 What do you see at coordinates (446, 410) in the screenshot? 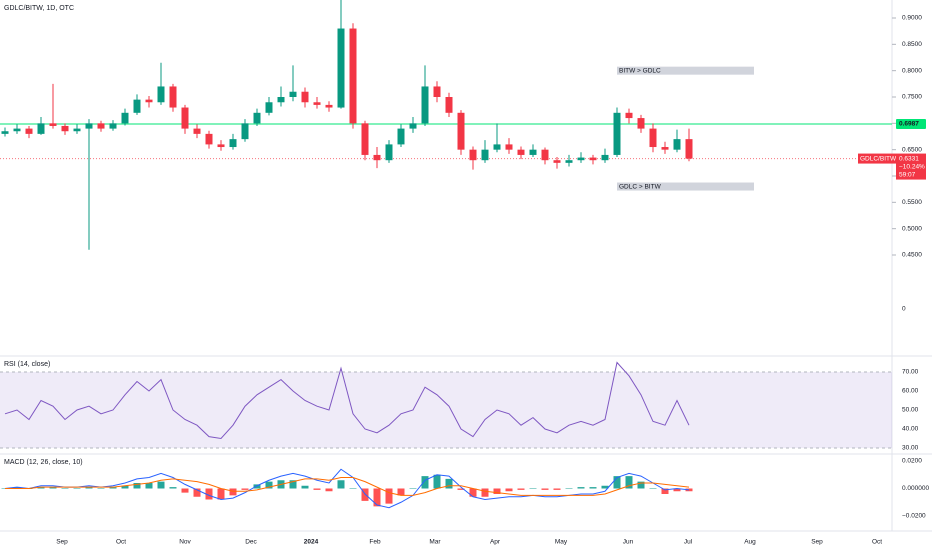
I see `rsi-band` at bounding box center [446, 410].